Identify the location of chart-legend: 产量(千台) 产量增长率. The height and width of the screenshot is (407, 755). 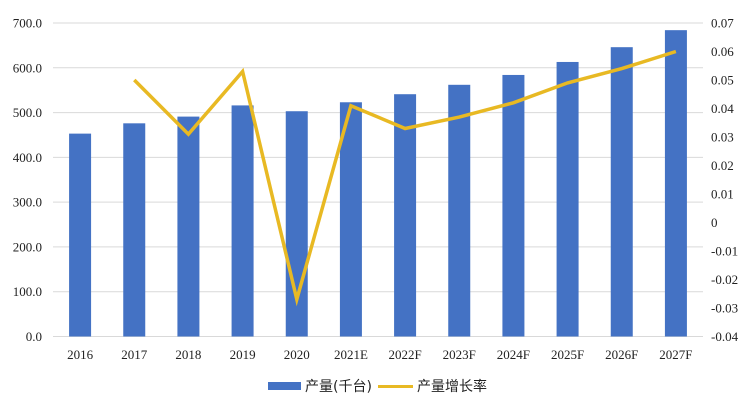
(377, 386).